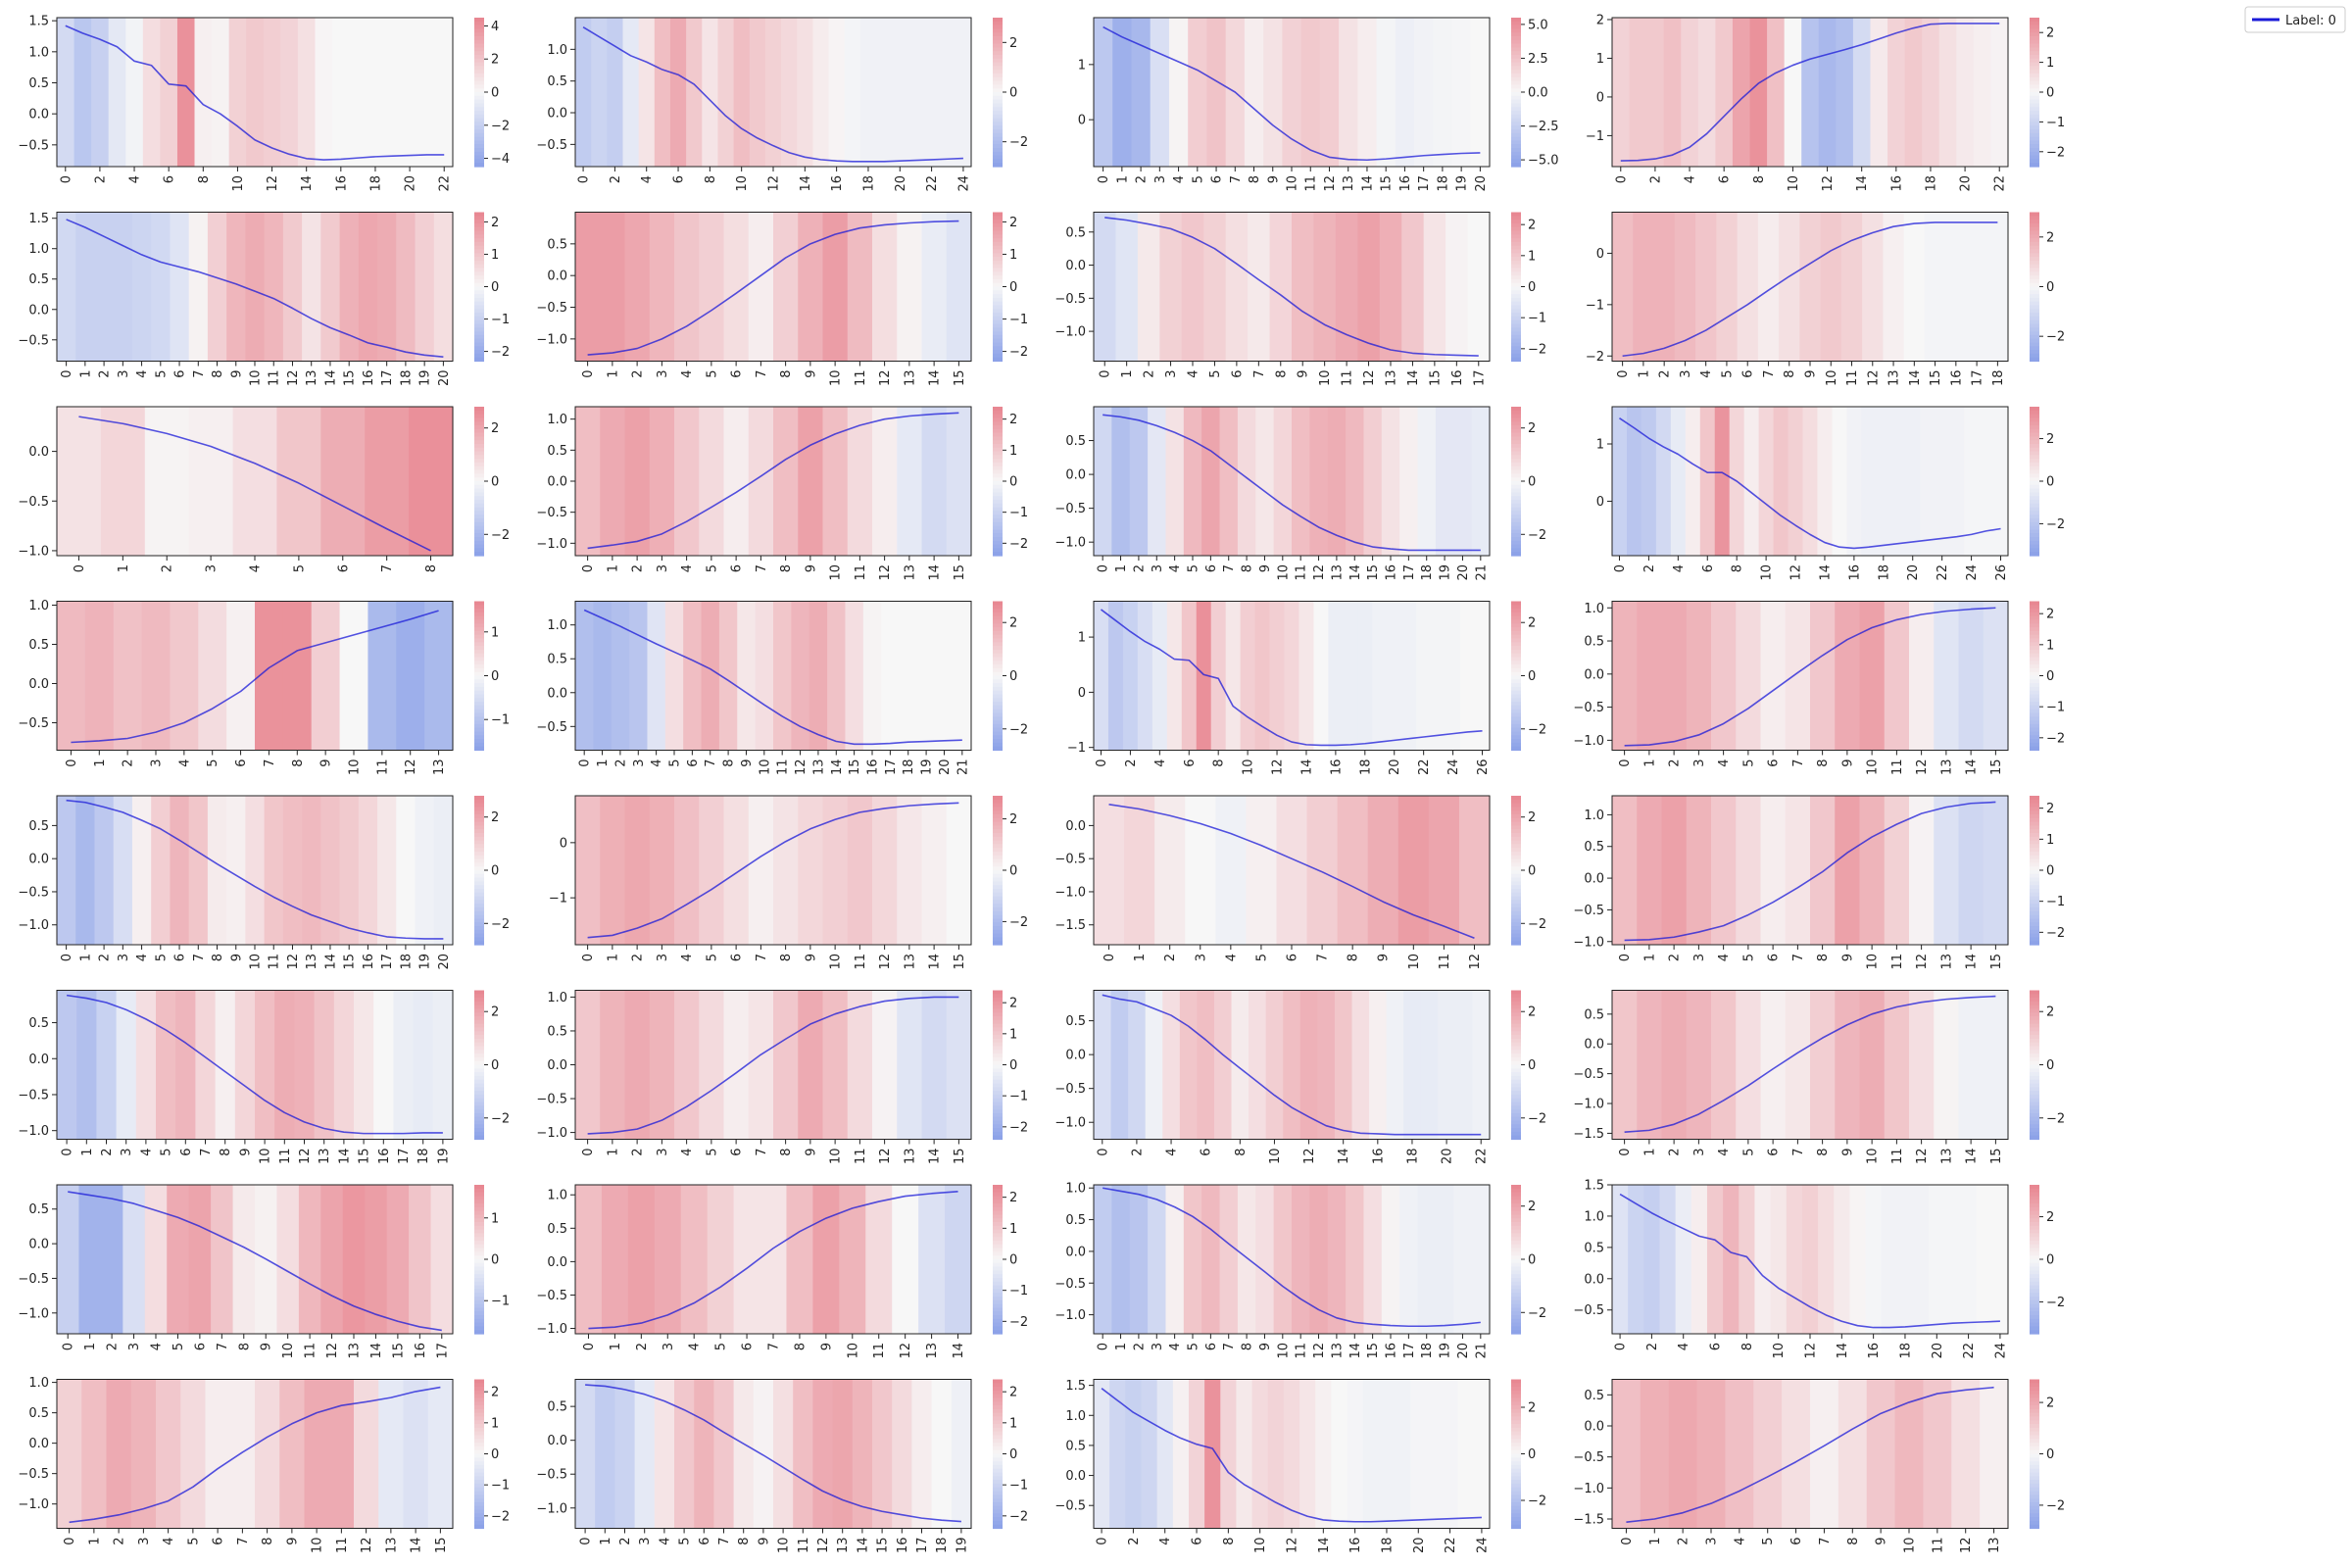  What do you see at coordinates (444, 962) in the screenshot?
I see `x-tick-label: 20` at bounding box center [444, 962].